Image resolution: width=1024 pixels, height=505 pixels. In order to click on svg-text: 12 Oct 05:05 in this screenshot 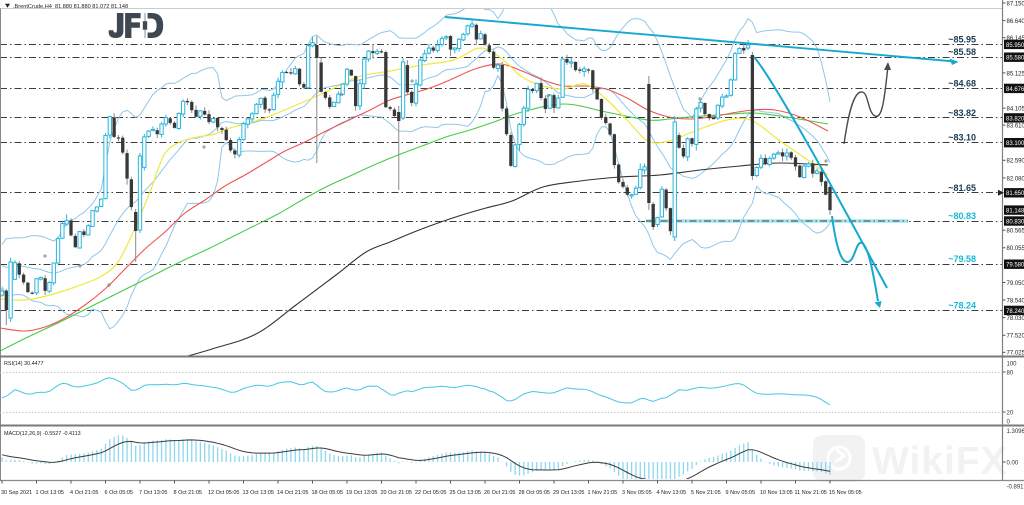, I will do `click(224, 493)`.